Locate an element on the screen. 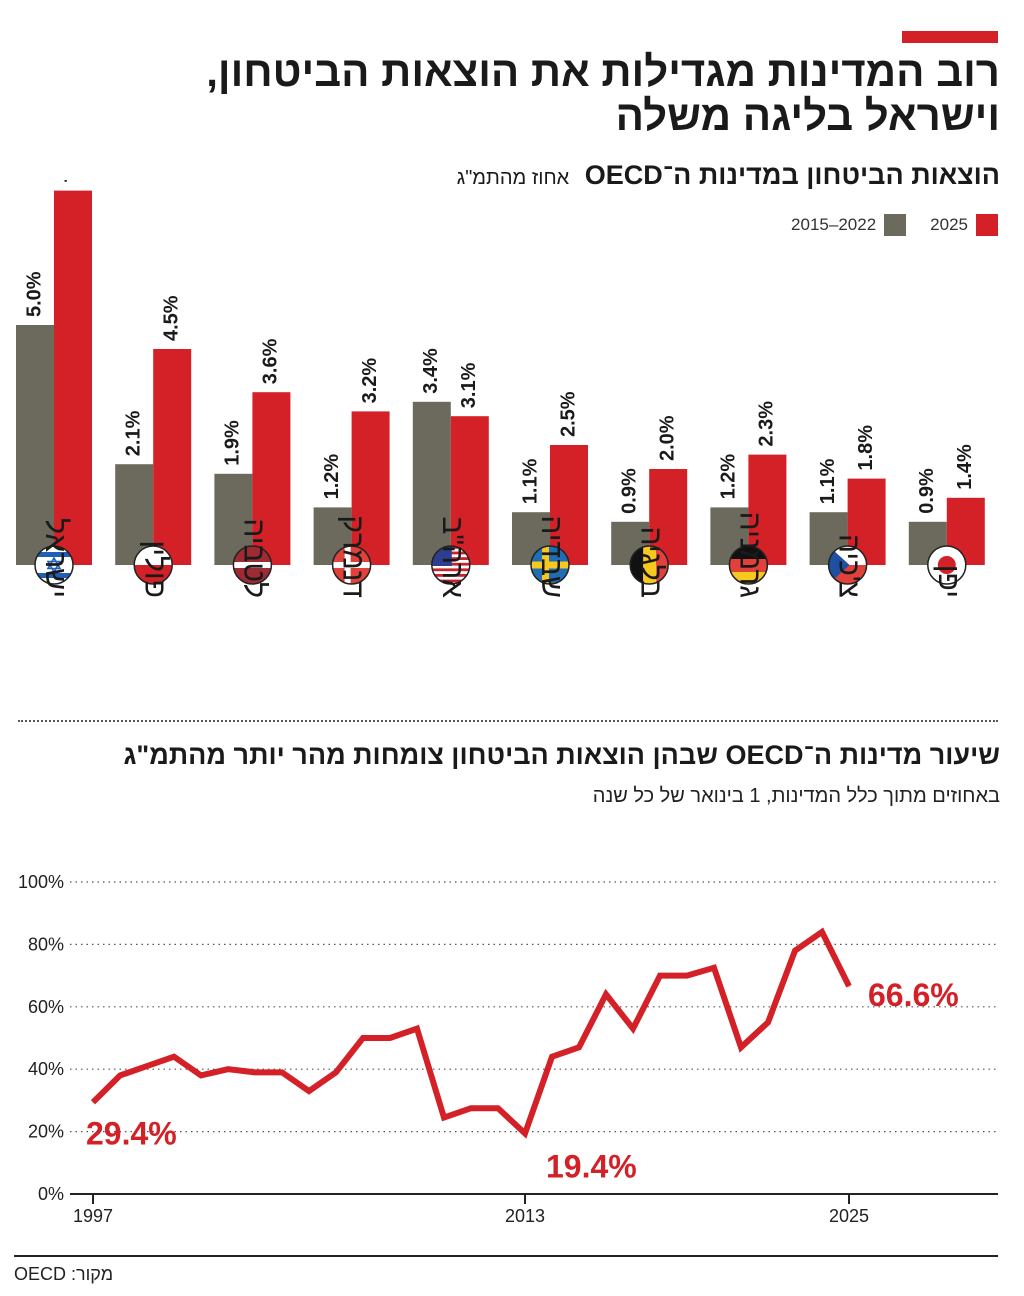  sweden-flag-icon is located at coordinates (550, 565).